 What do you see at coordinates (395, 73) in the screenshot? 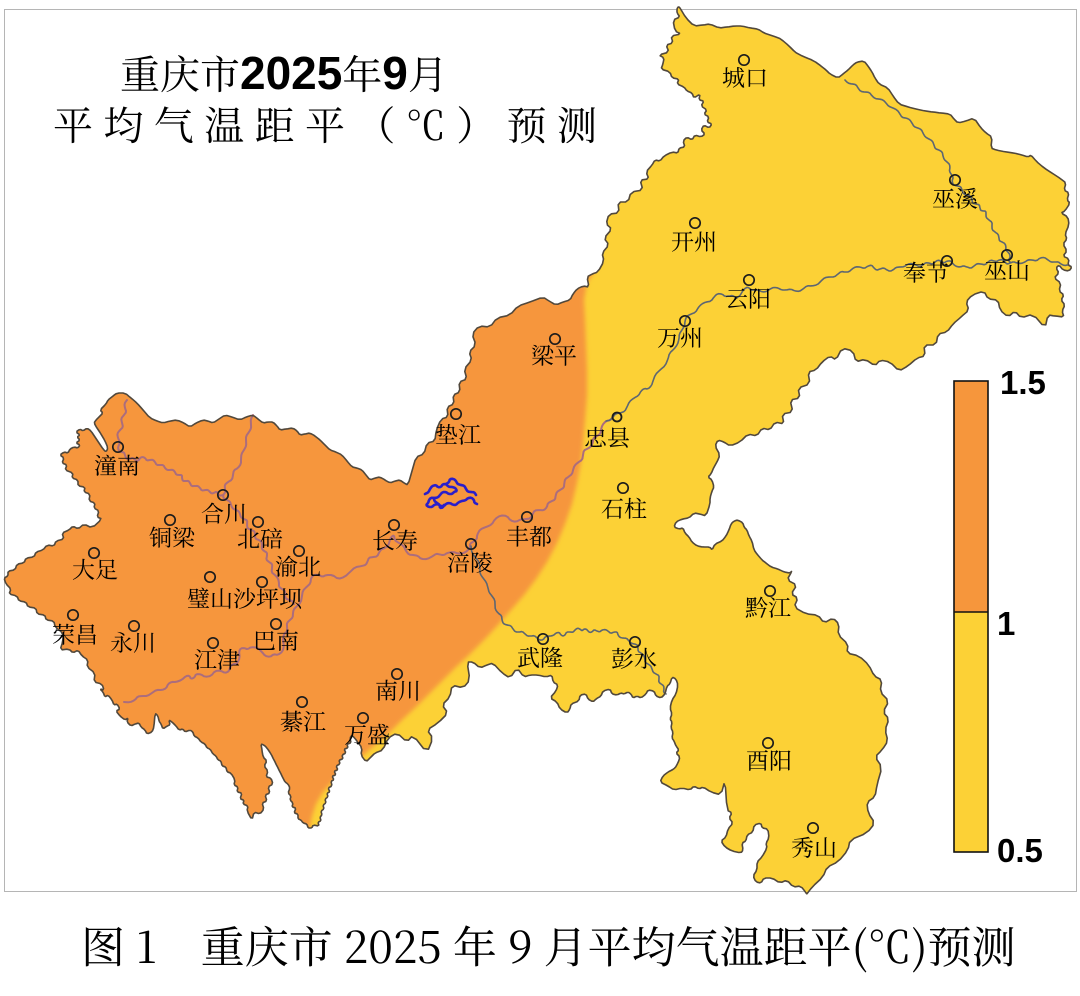
I see `svg-text: 9` at bounding box center [395, 73].